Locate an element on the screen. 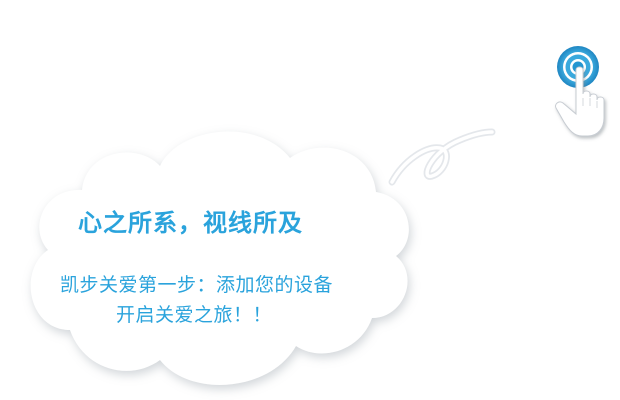 The image size is (620, 400). card-title: 心之所系，视线所及 is located at coordinates (190, 223).